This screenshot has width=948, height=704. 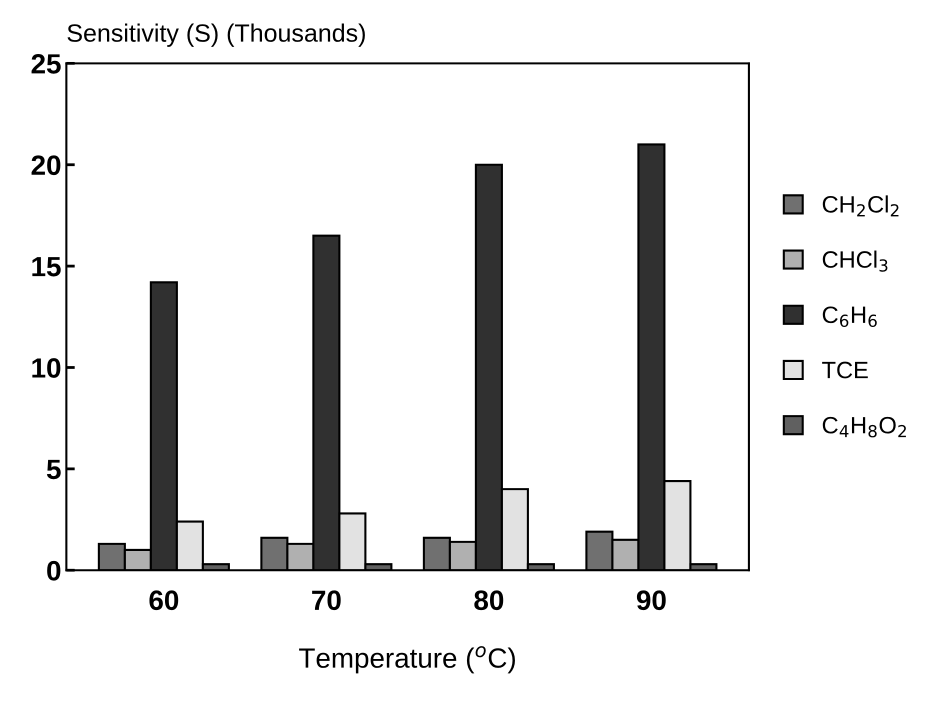 I want to click on y-tick-label: 10, so click(x=46, y=368).